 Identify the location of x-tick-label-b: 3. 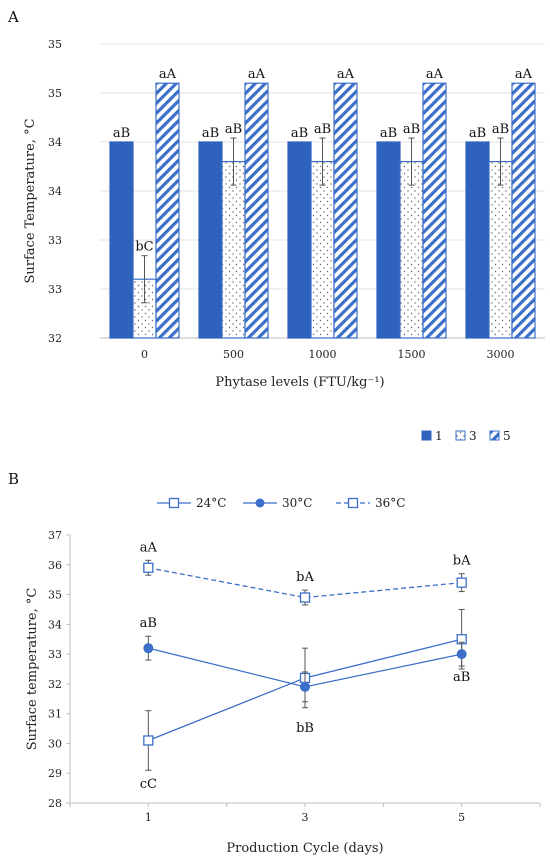
(305, 817).